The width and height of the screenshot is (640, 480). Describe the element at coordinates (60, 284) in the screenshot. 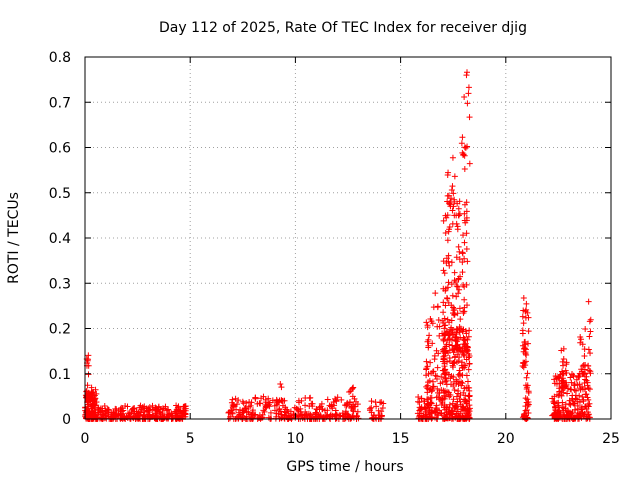

I see `y-tick-label: 0.3` at that location.